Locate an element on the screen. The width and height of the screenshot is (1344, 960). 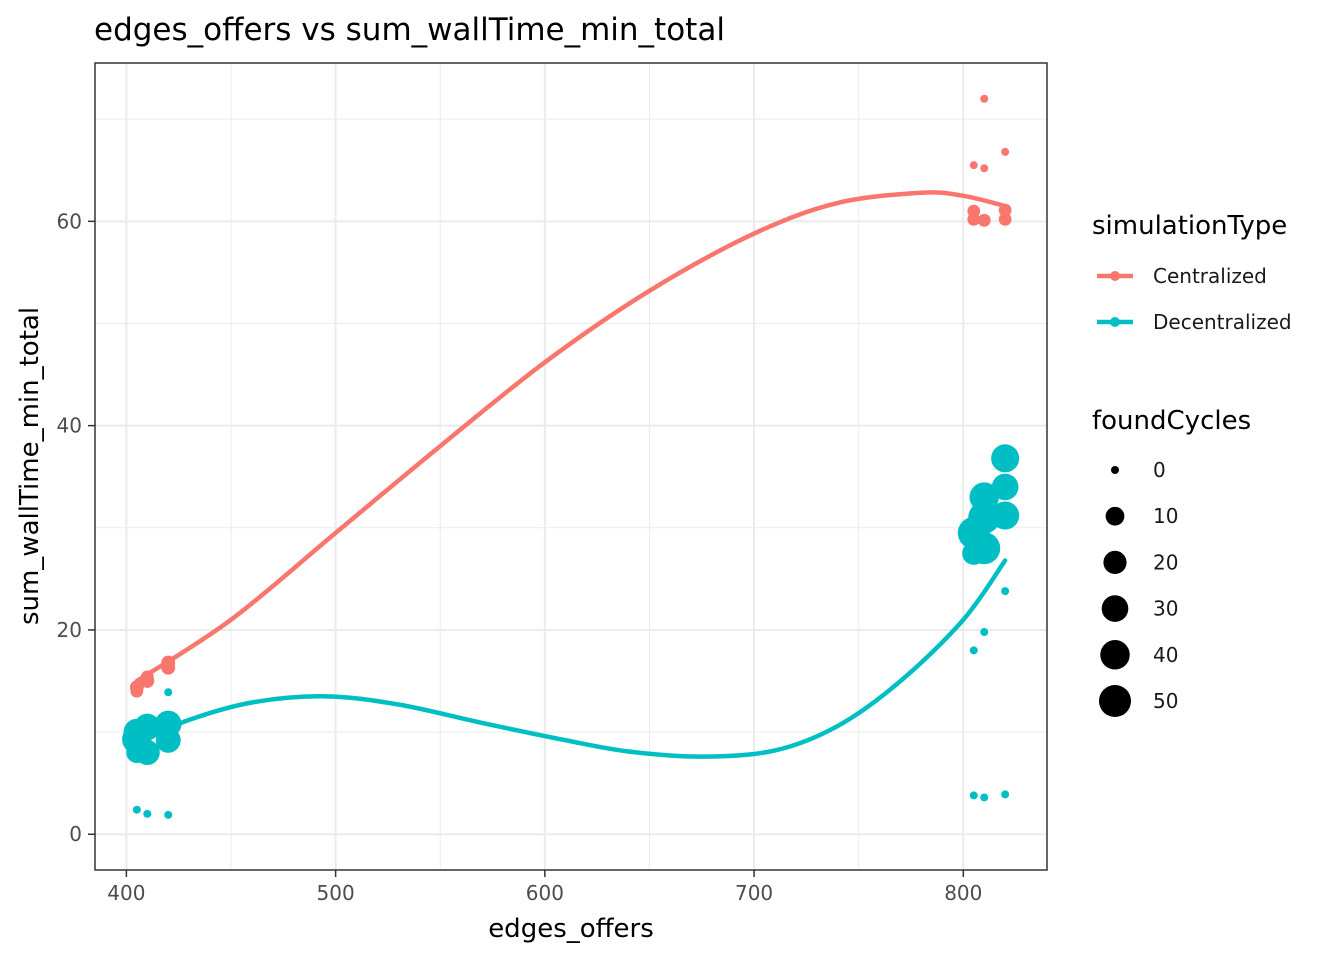
x-tick-label: 400 is located at coordinates (126, 893).